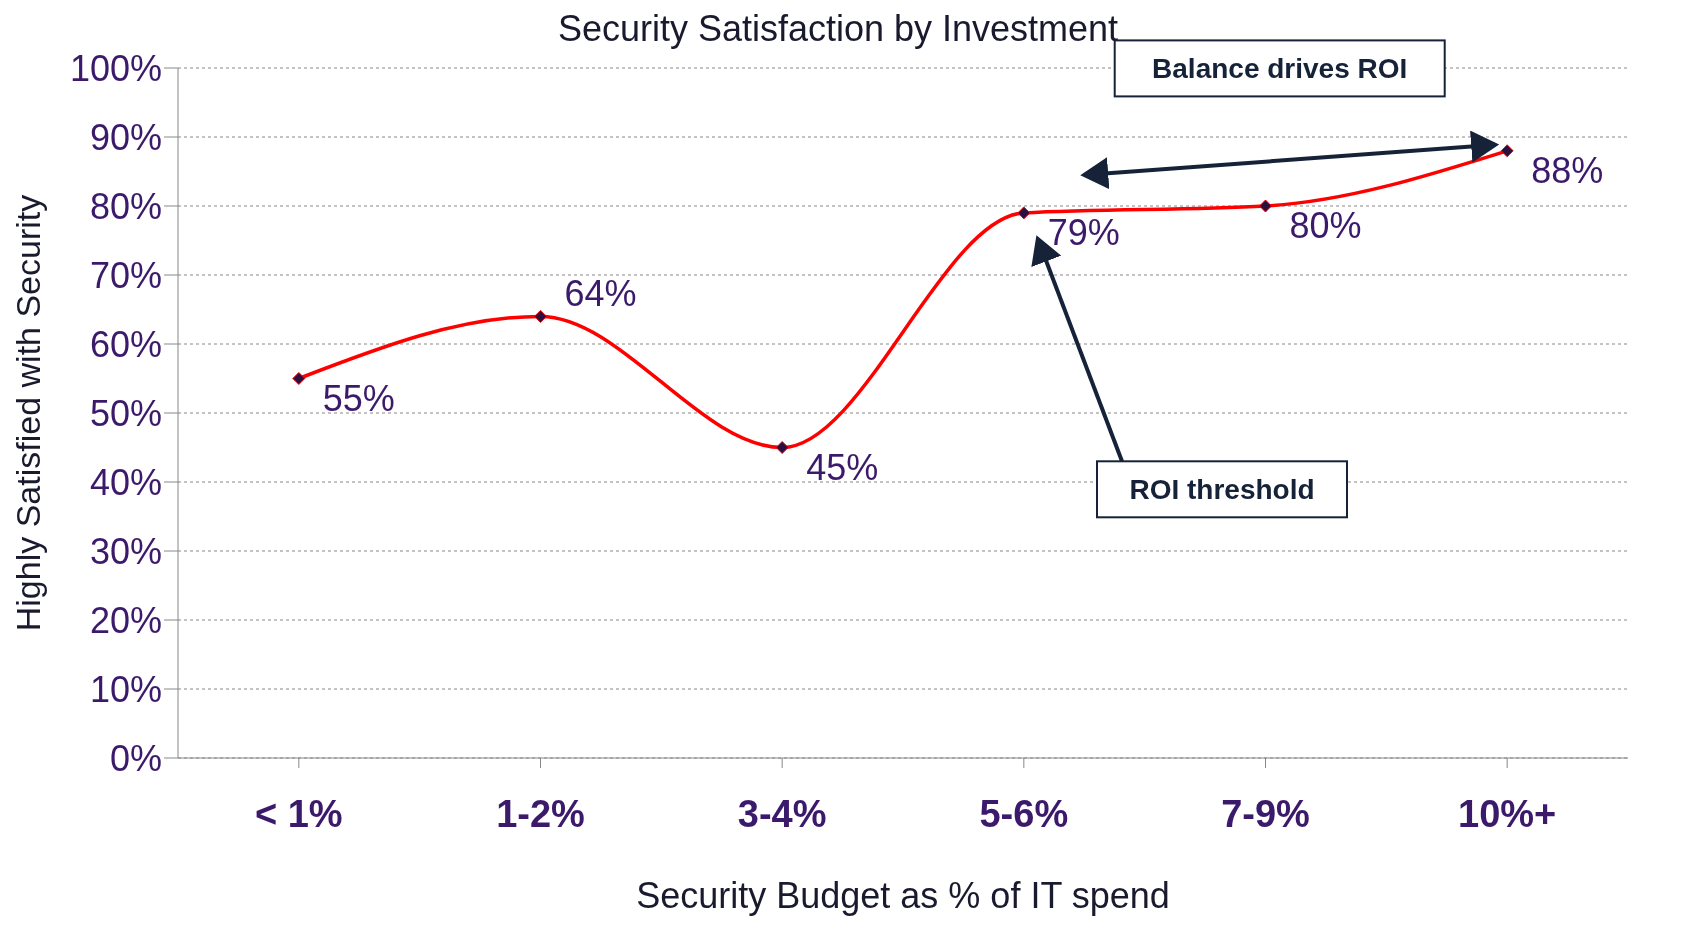  Describe the element at coordinates (1265, 813) in the screenshot. I see `x-tick-label: 7-9%` at that location.